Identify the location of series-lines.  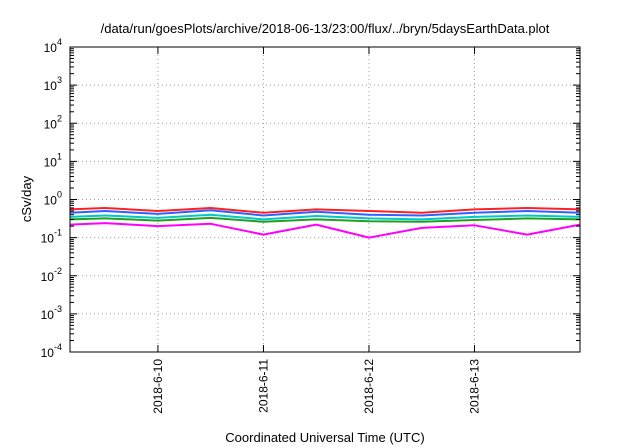
(325, 223).